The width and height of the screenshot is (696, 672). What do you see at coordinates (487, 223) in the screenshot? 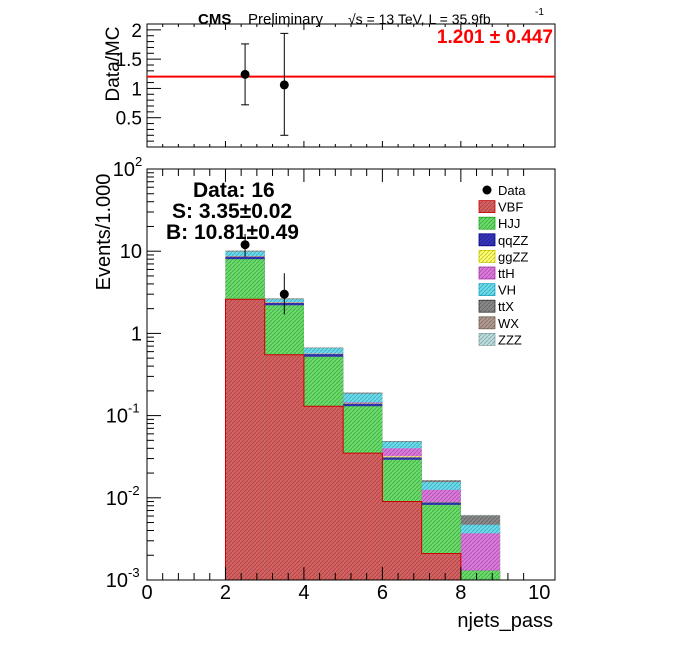
I see `legend-hatch-hjj` at bounding box center [487, 223].